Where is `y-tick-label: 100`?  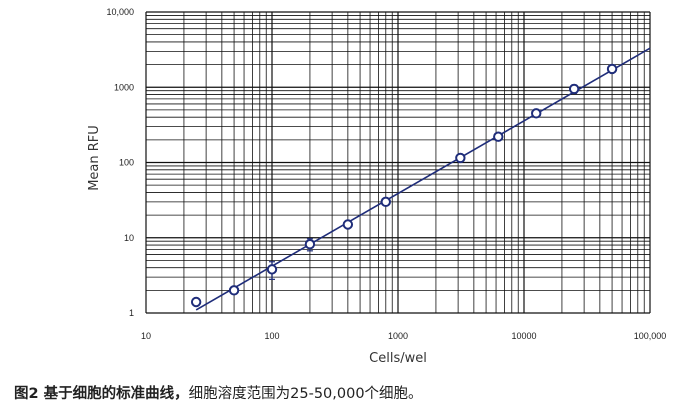
y-tick-label: 100 is located at coordinates (126, 163).